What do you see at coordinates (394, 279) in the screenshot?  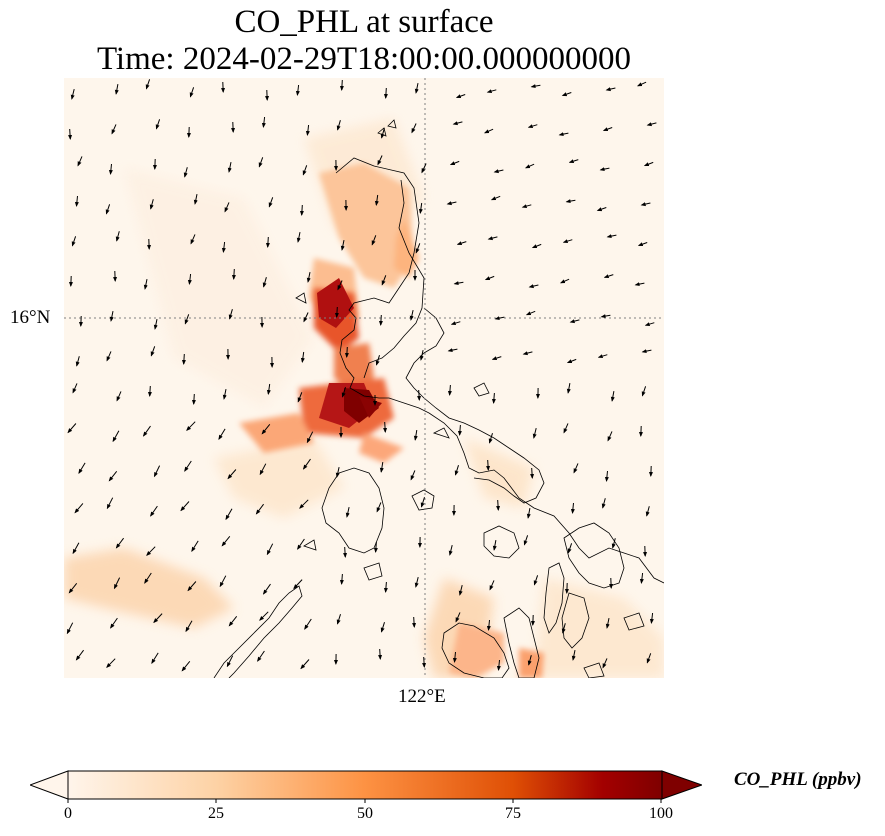 I see `east-coast` at bounding box center [394, 279].